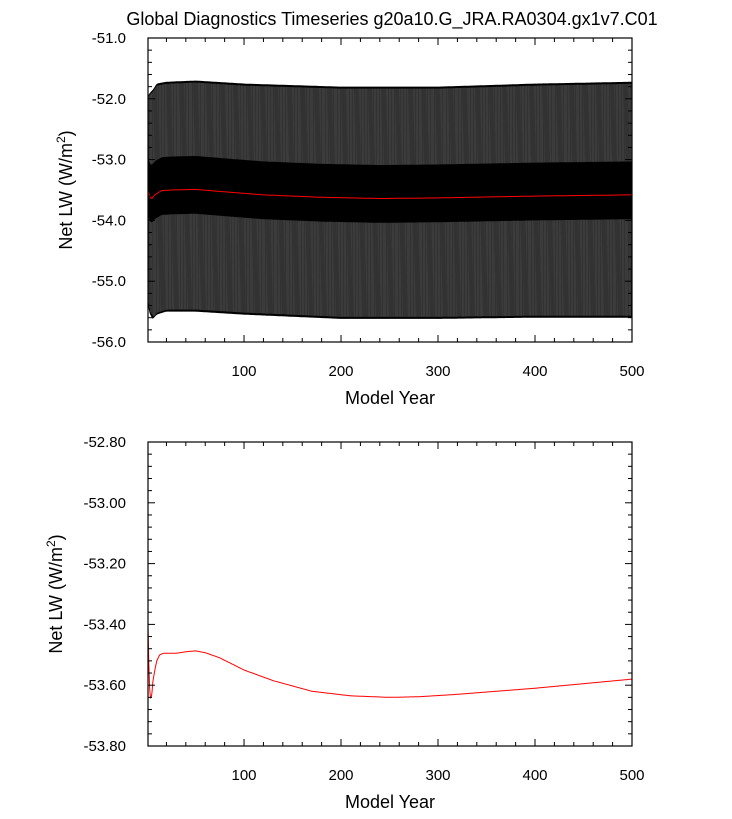  I want to click on y-tick-label: -51.0, so click(109, 38).